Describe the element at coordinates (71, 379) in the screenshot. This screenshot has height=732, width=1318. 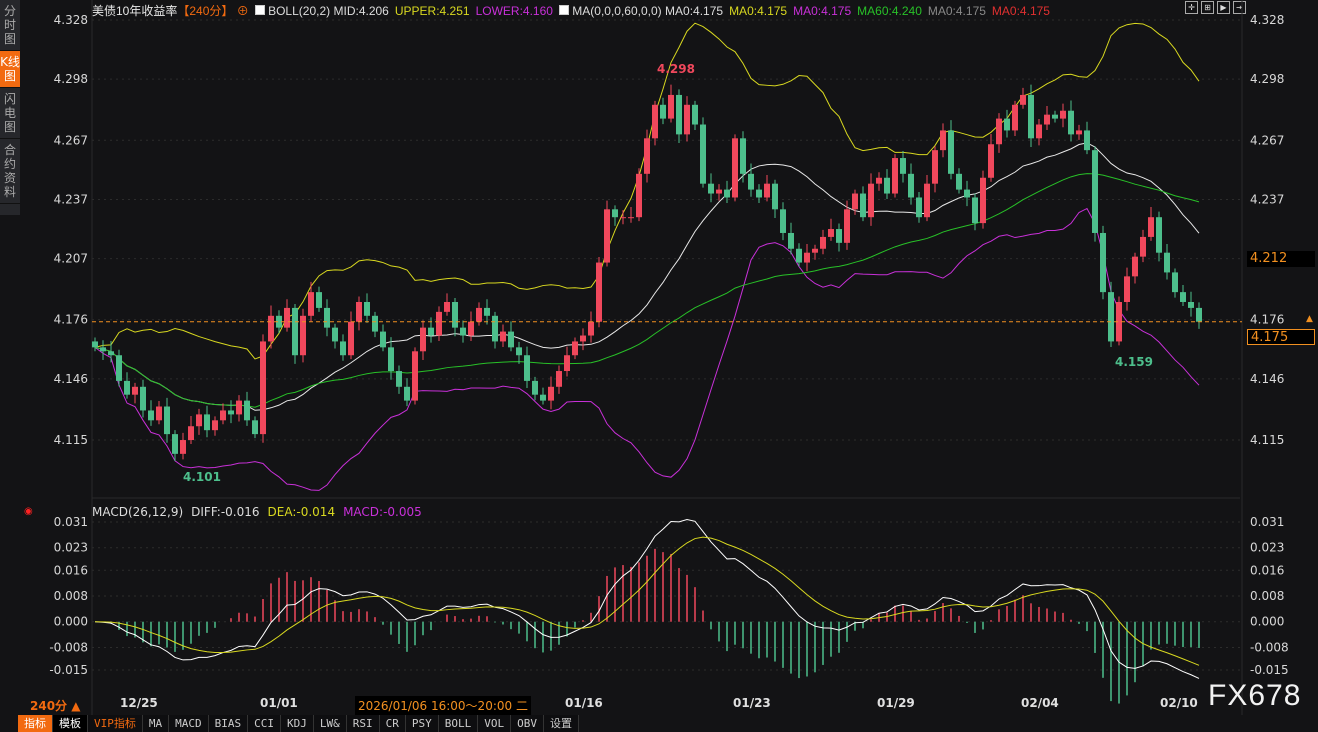
I see `y-tick-label: 4.146` at that location.